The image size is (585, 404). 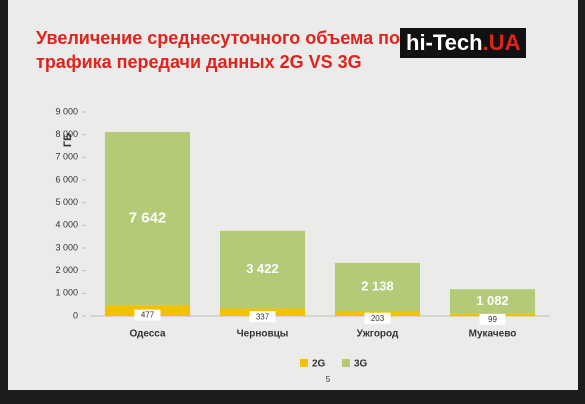 I want to click on y-tick-label: 5 000, so click(x=66, y=202).